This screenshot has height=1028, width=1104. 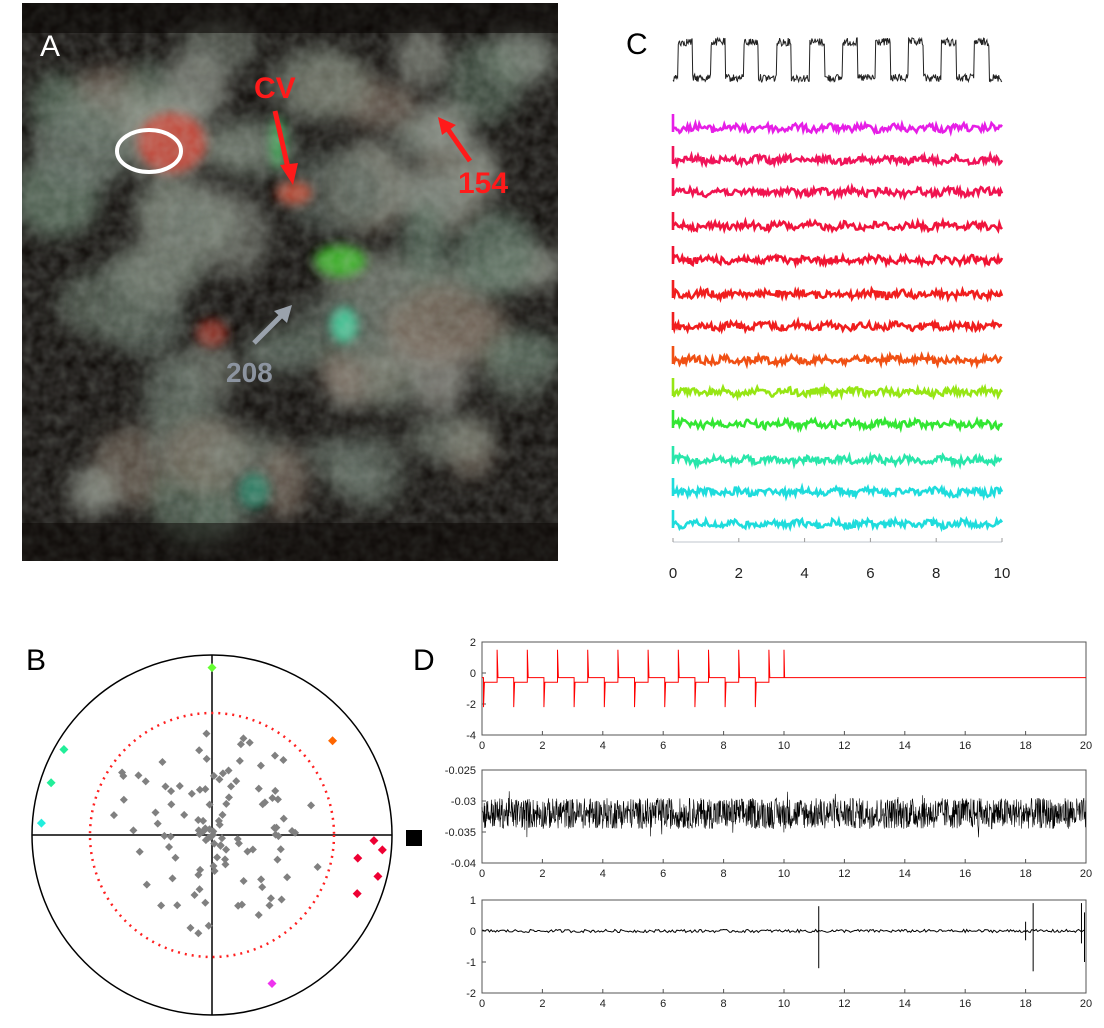 What do you see at coordinates (837, 60) in the screenshot?
I see `stimulus-trace` at bounding box center [837, 60].